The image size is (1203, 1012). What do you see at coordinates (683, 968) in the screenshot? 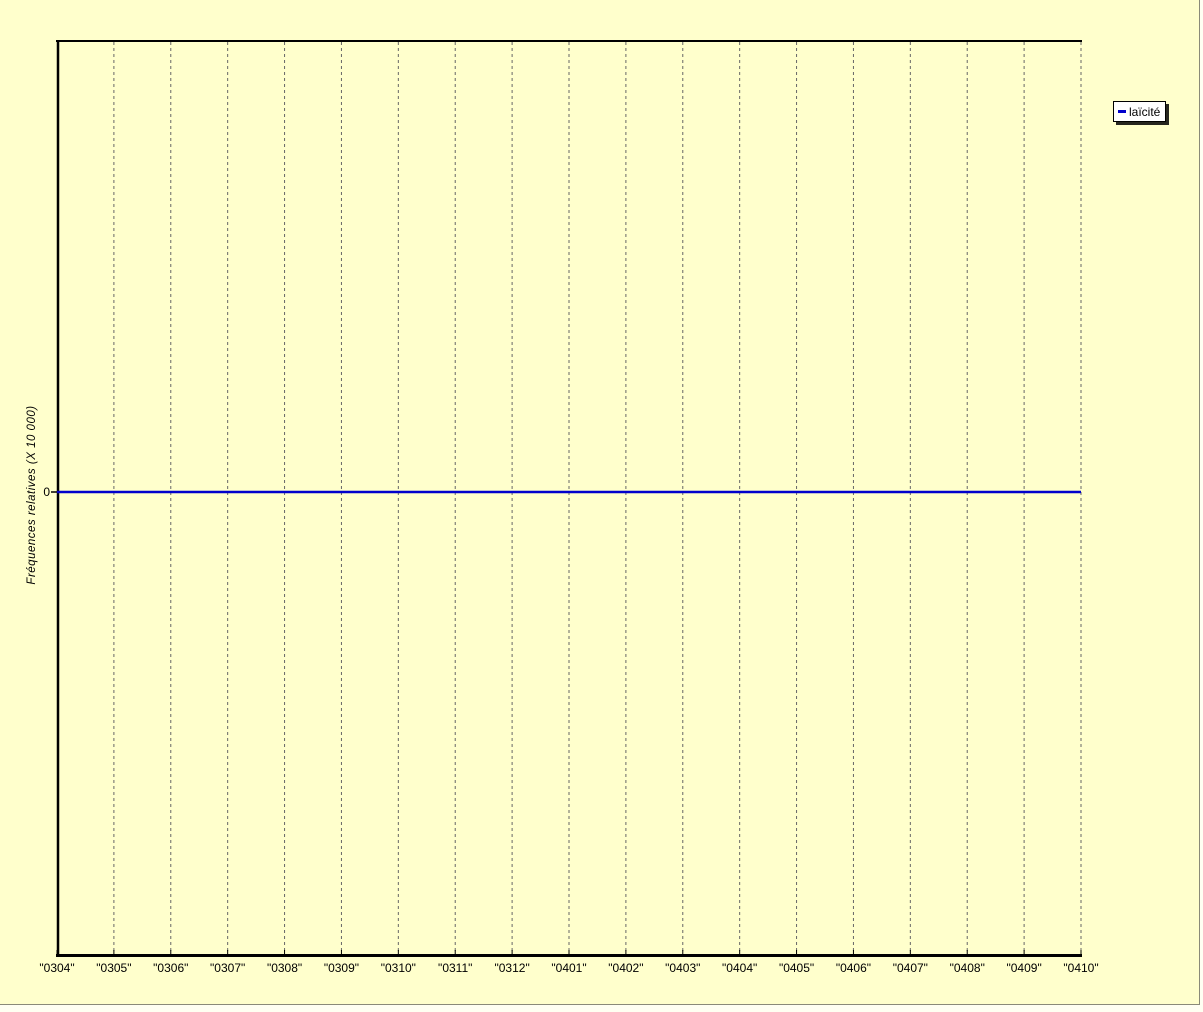
I see `x-tick-label: "0403"` at bounding box center [683, 968].